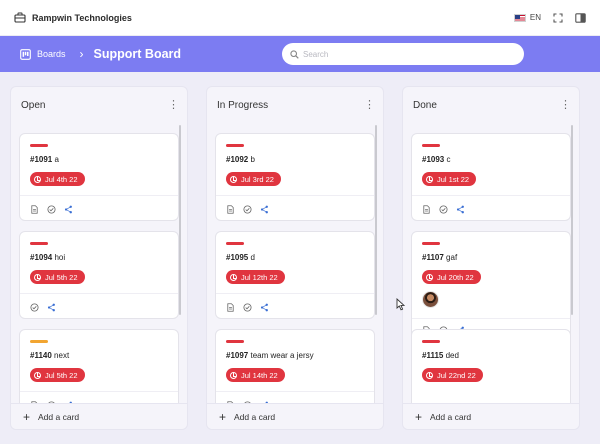 This screenshot has width=600, height=444. I want to click on ticket-name: hoi, so click(60, 257).